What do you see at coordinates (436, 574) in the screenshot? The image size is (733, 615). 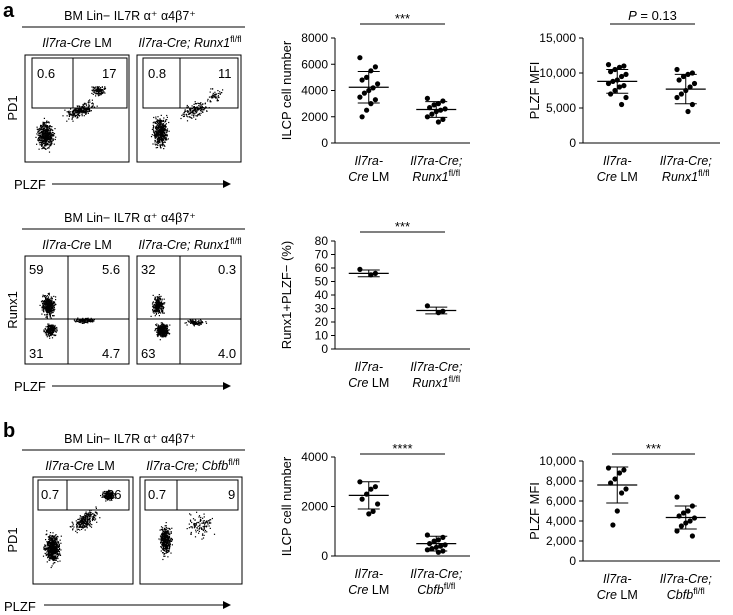 I see `category-label: Il7ra-Cre;` at bounding box center [436, 574].